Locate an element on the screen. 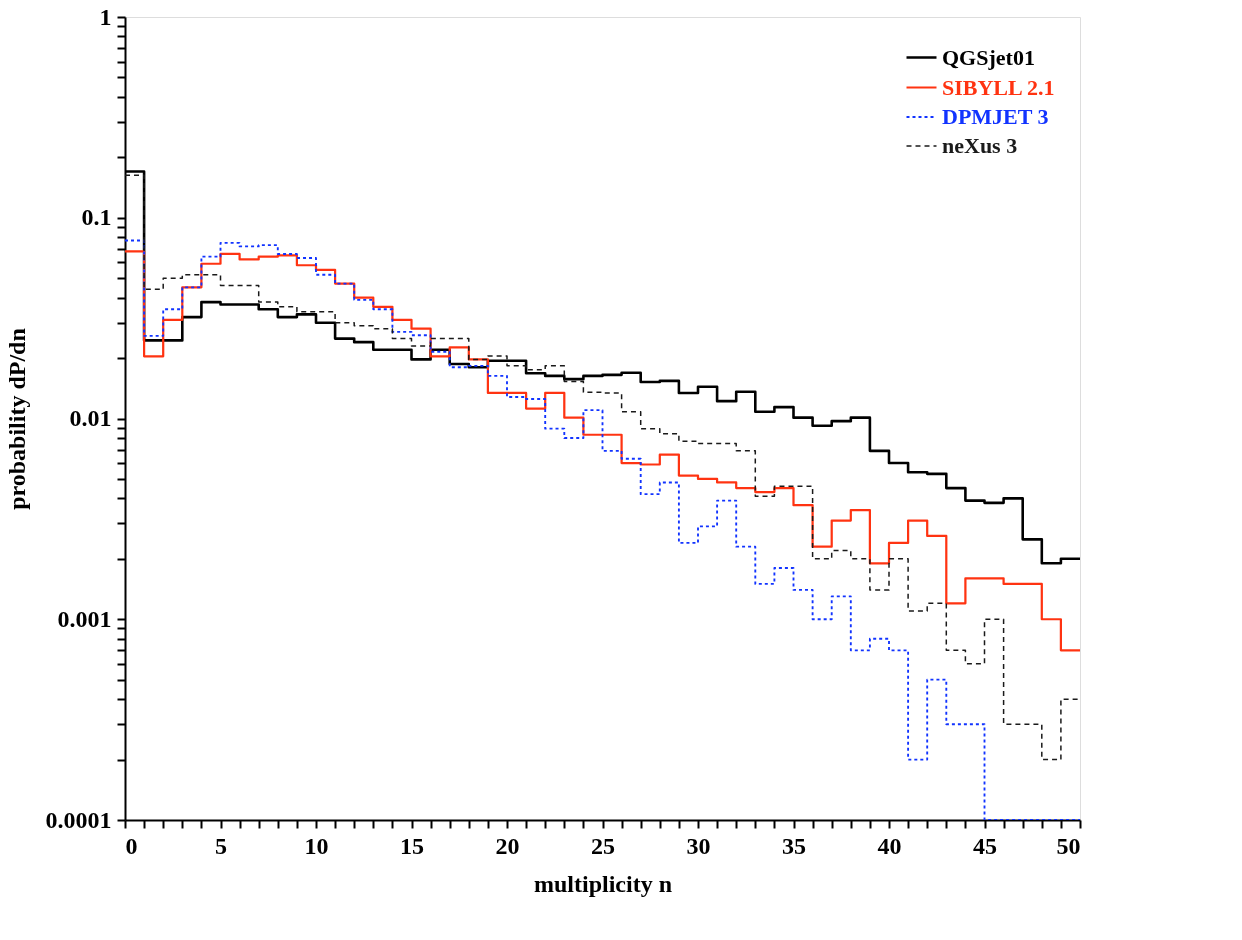 This screenshot has height=940, width=1242. legend-label: neXus 3 is located at coordinates (980, 145).